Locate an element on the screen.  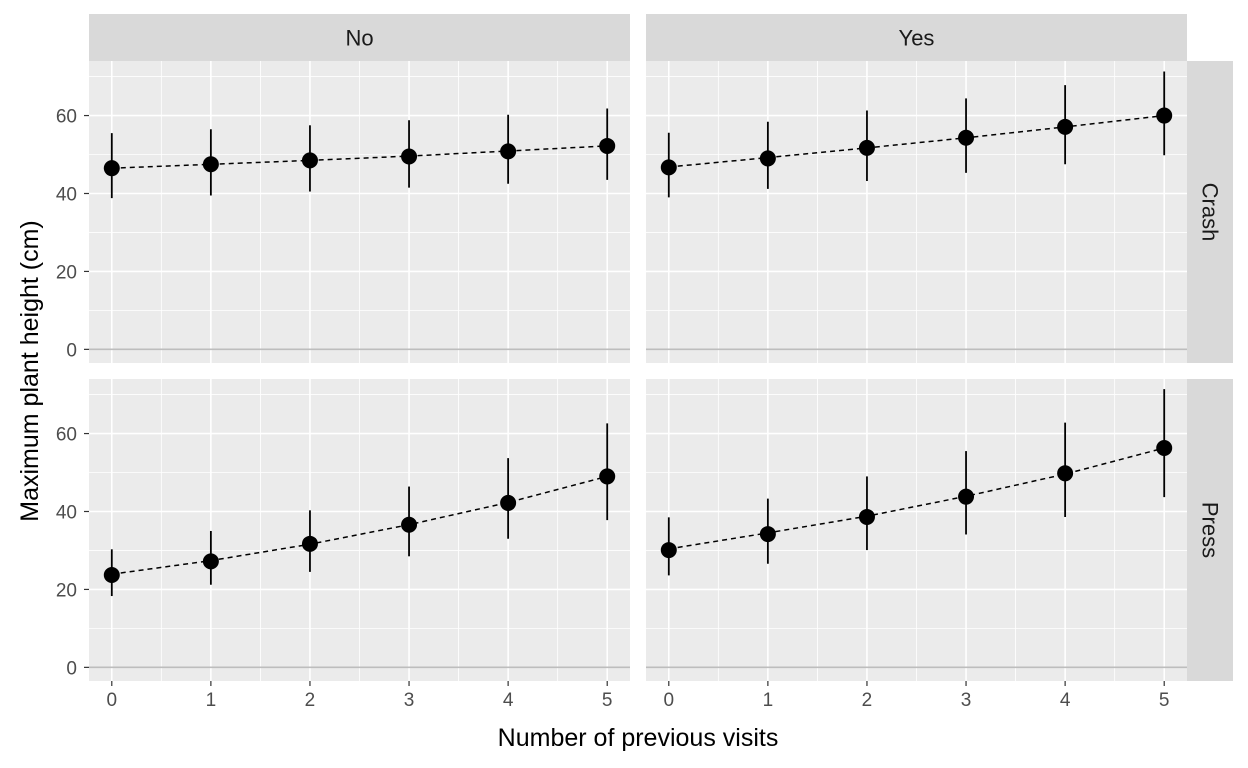
strip-col-yes is located at coordinates (916, 37).